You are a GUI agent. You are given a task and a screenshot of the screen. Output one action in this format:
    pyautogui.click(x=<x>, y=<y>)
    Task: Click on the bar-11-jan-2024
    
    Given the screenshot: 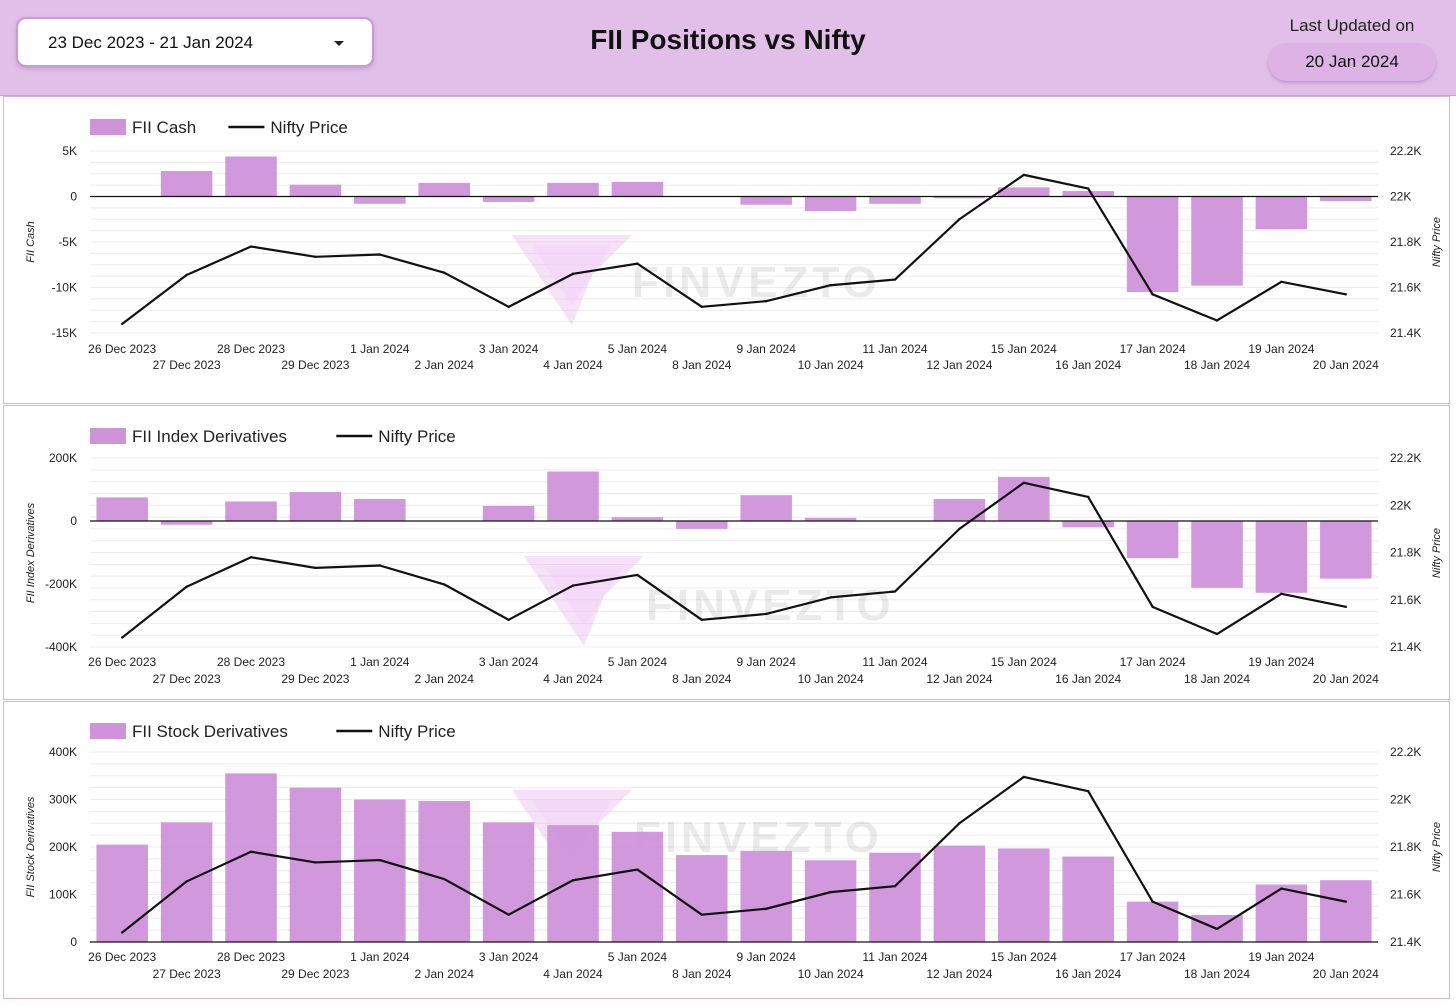 What is the action you would take?
    pyautogui.click(x=895, y=200)
    